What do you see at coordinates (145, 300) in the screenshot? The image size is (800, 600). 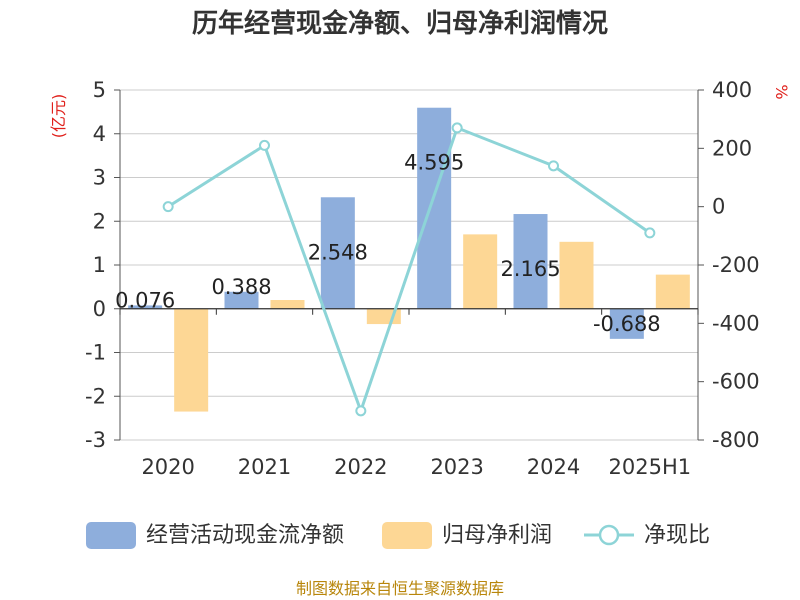 I see `cash-flow-value-label: 0.076` at bounding box center [145, 300].